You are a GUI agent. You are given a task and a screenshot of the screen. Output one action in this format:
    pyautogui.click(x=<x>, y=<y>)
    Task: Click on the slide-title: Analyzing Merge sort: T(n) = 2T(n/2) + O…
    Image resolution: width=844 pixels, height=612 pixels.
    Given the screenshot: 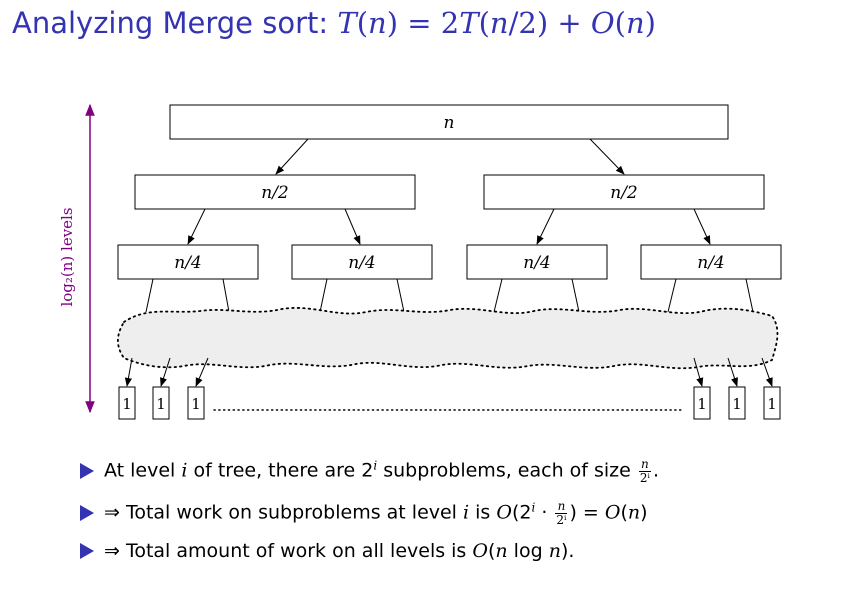 What is the action you would take?
    pyautogui.click(x=334, y=23)
    